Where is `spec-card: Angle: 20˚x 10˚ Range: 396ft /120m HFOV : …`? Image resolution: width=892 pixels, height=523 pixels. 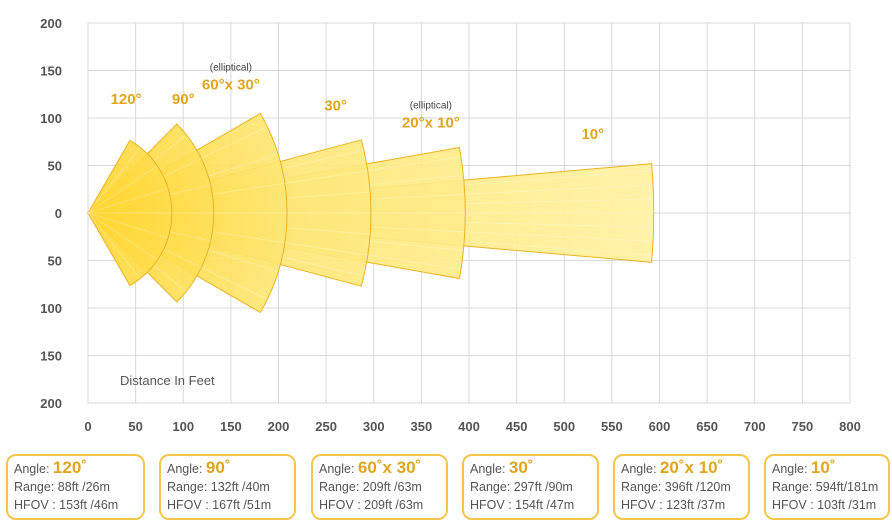
spec-card: Angle: 20˚x 10˚ Range: 396ft /120m HFOV : … is located at coordinates (681, 487).